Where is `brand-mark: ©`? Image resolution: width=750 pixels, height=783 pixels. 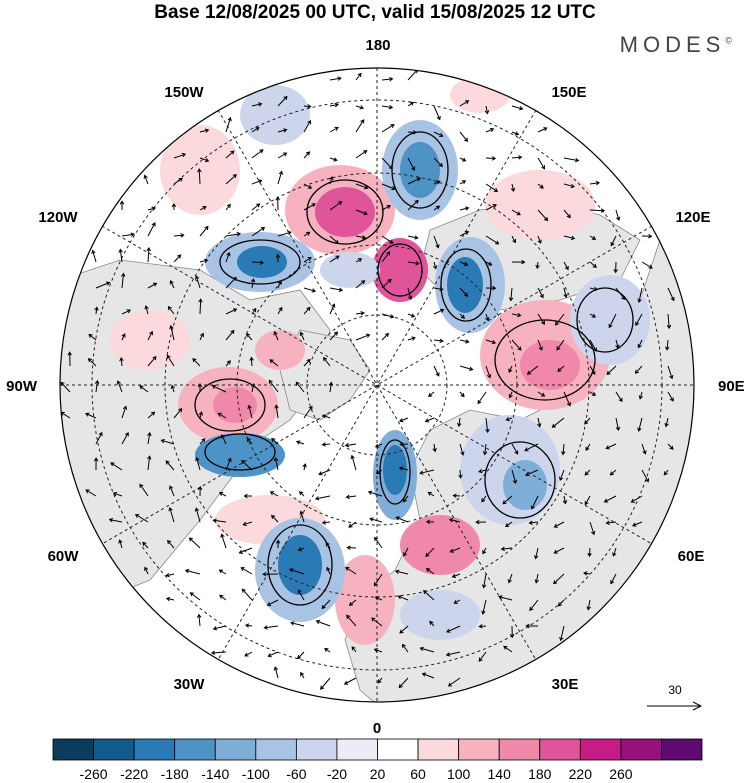 brand-mark: © is located at coordinates (728, 40).